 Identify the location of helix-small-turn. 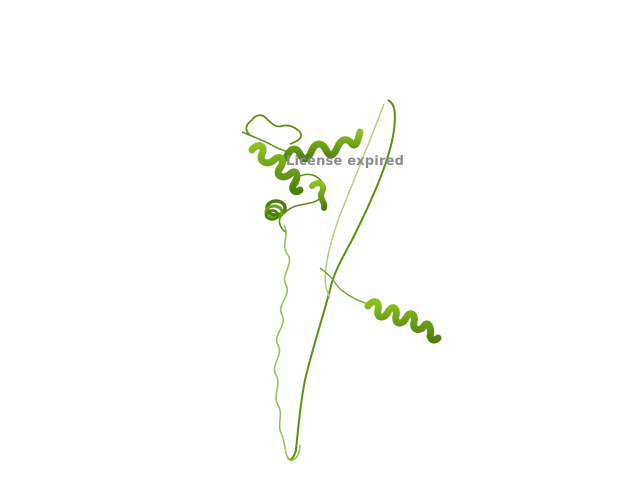
(318, 195).